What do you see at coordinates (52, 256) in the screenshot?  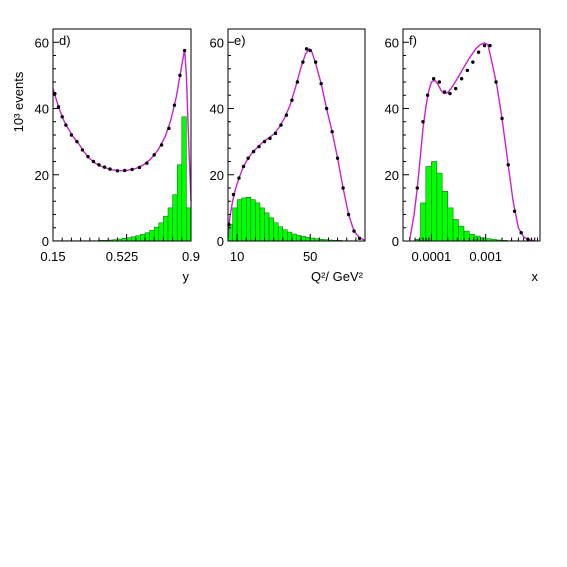 I see `x-tick-label-d-0.15: 0.15` at bounding box center [52, 256].